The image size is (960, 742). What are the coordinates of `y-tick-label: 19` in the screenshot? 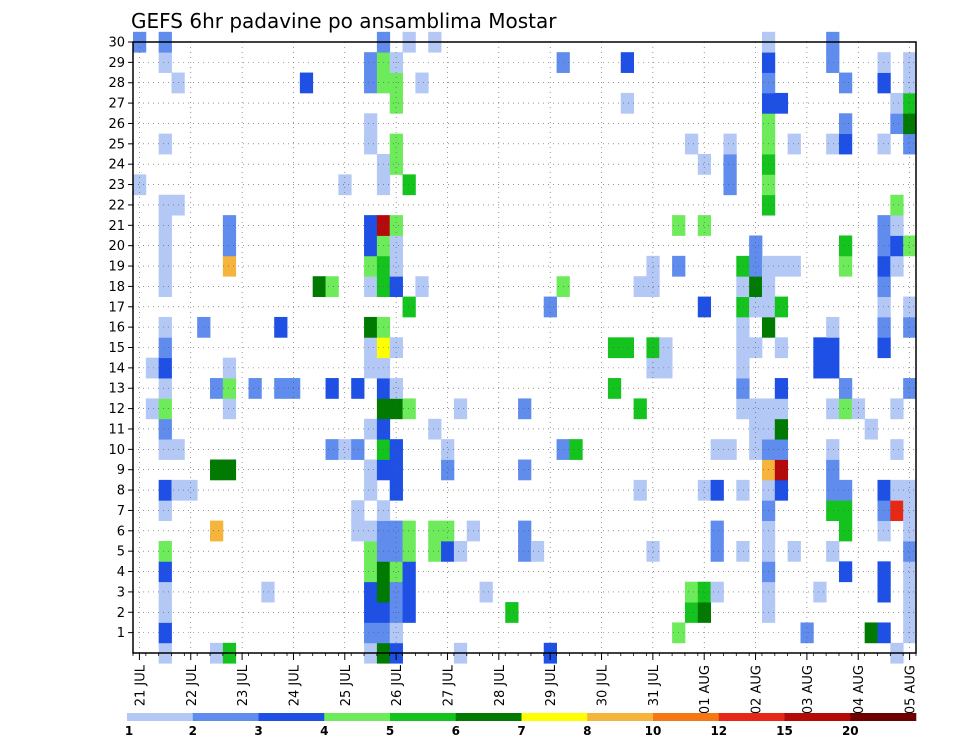 It's located at (116, 267).